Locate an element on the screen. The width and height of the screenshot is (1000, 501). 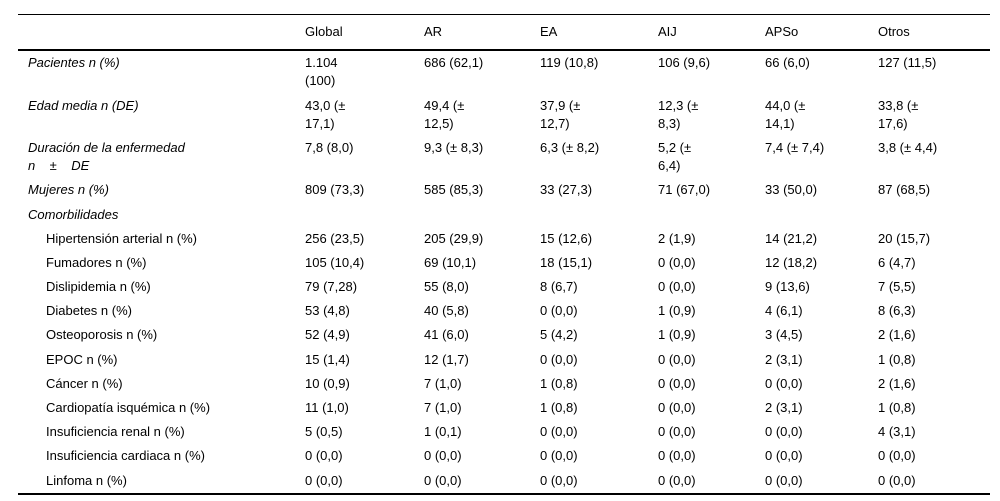
cell-value: 49,4 (± 12,5) is located at coordinates (444, 114).